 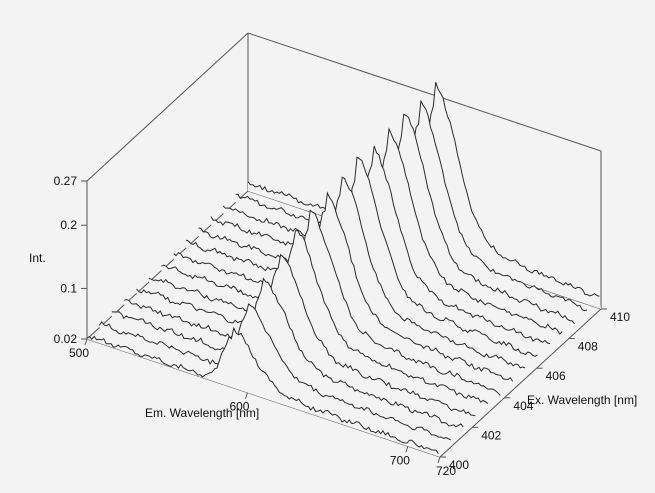 What do you see at coordinates (582, 400) in the screenshot?
I see `y-axis-title: Ex. Wavelength [nm]` at bounding box center [582, 400].